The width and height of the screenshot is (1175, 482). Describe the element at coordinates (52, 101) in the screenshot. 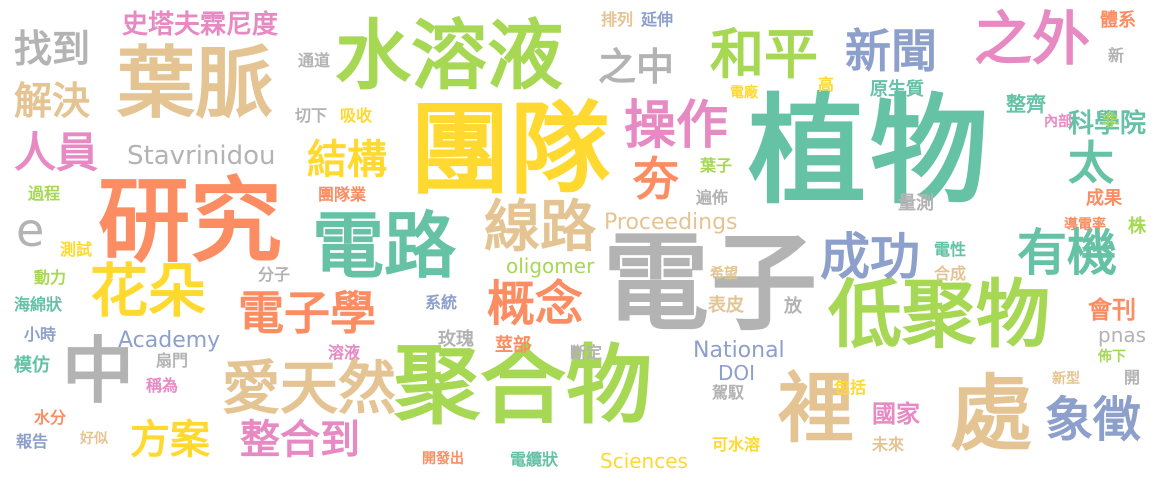

I see `word: 解決` at that location.